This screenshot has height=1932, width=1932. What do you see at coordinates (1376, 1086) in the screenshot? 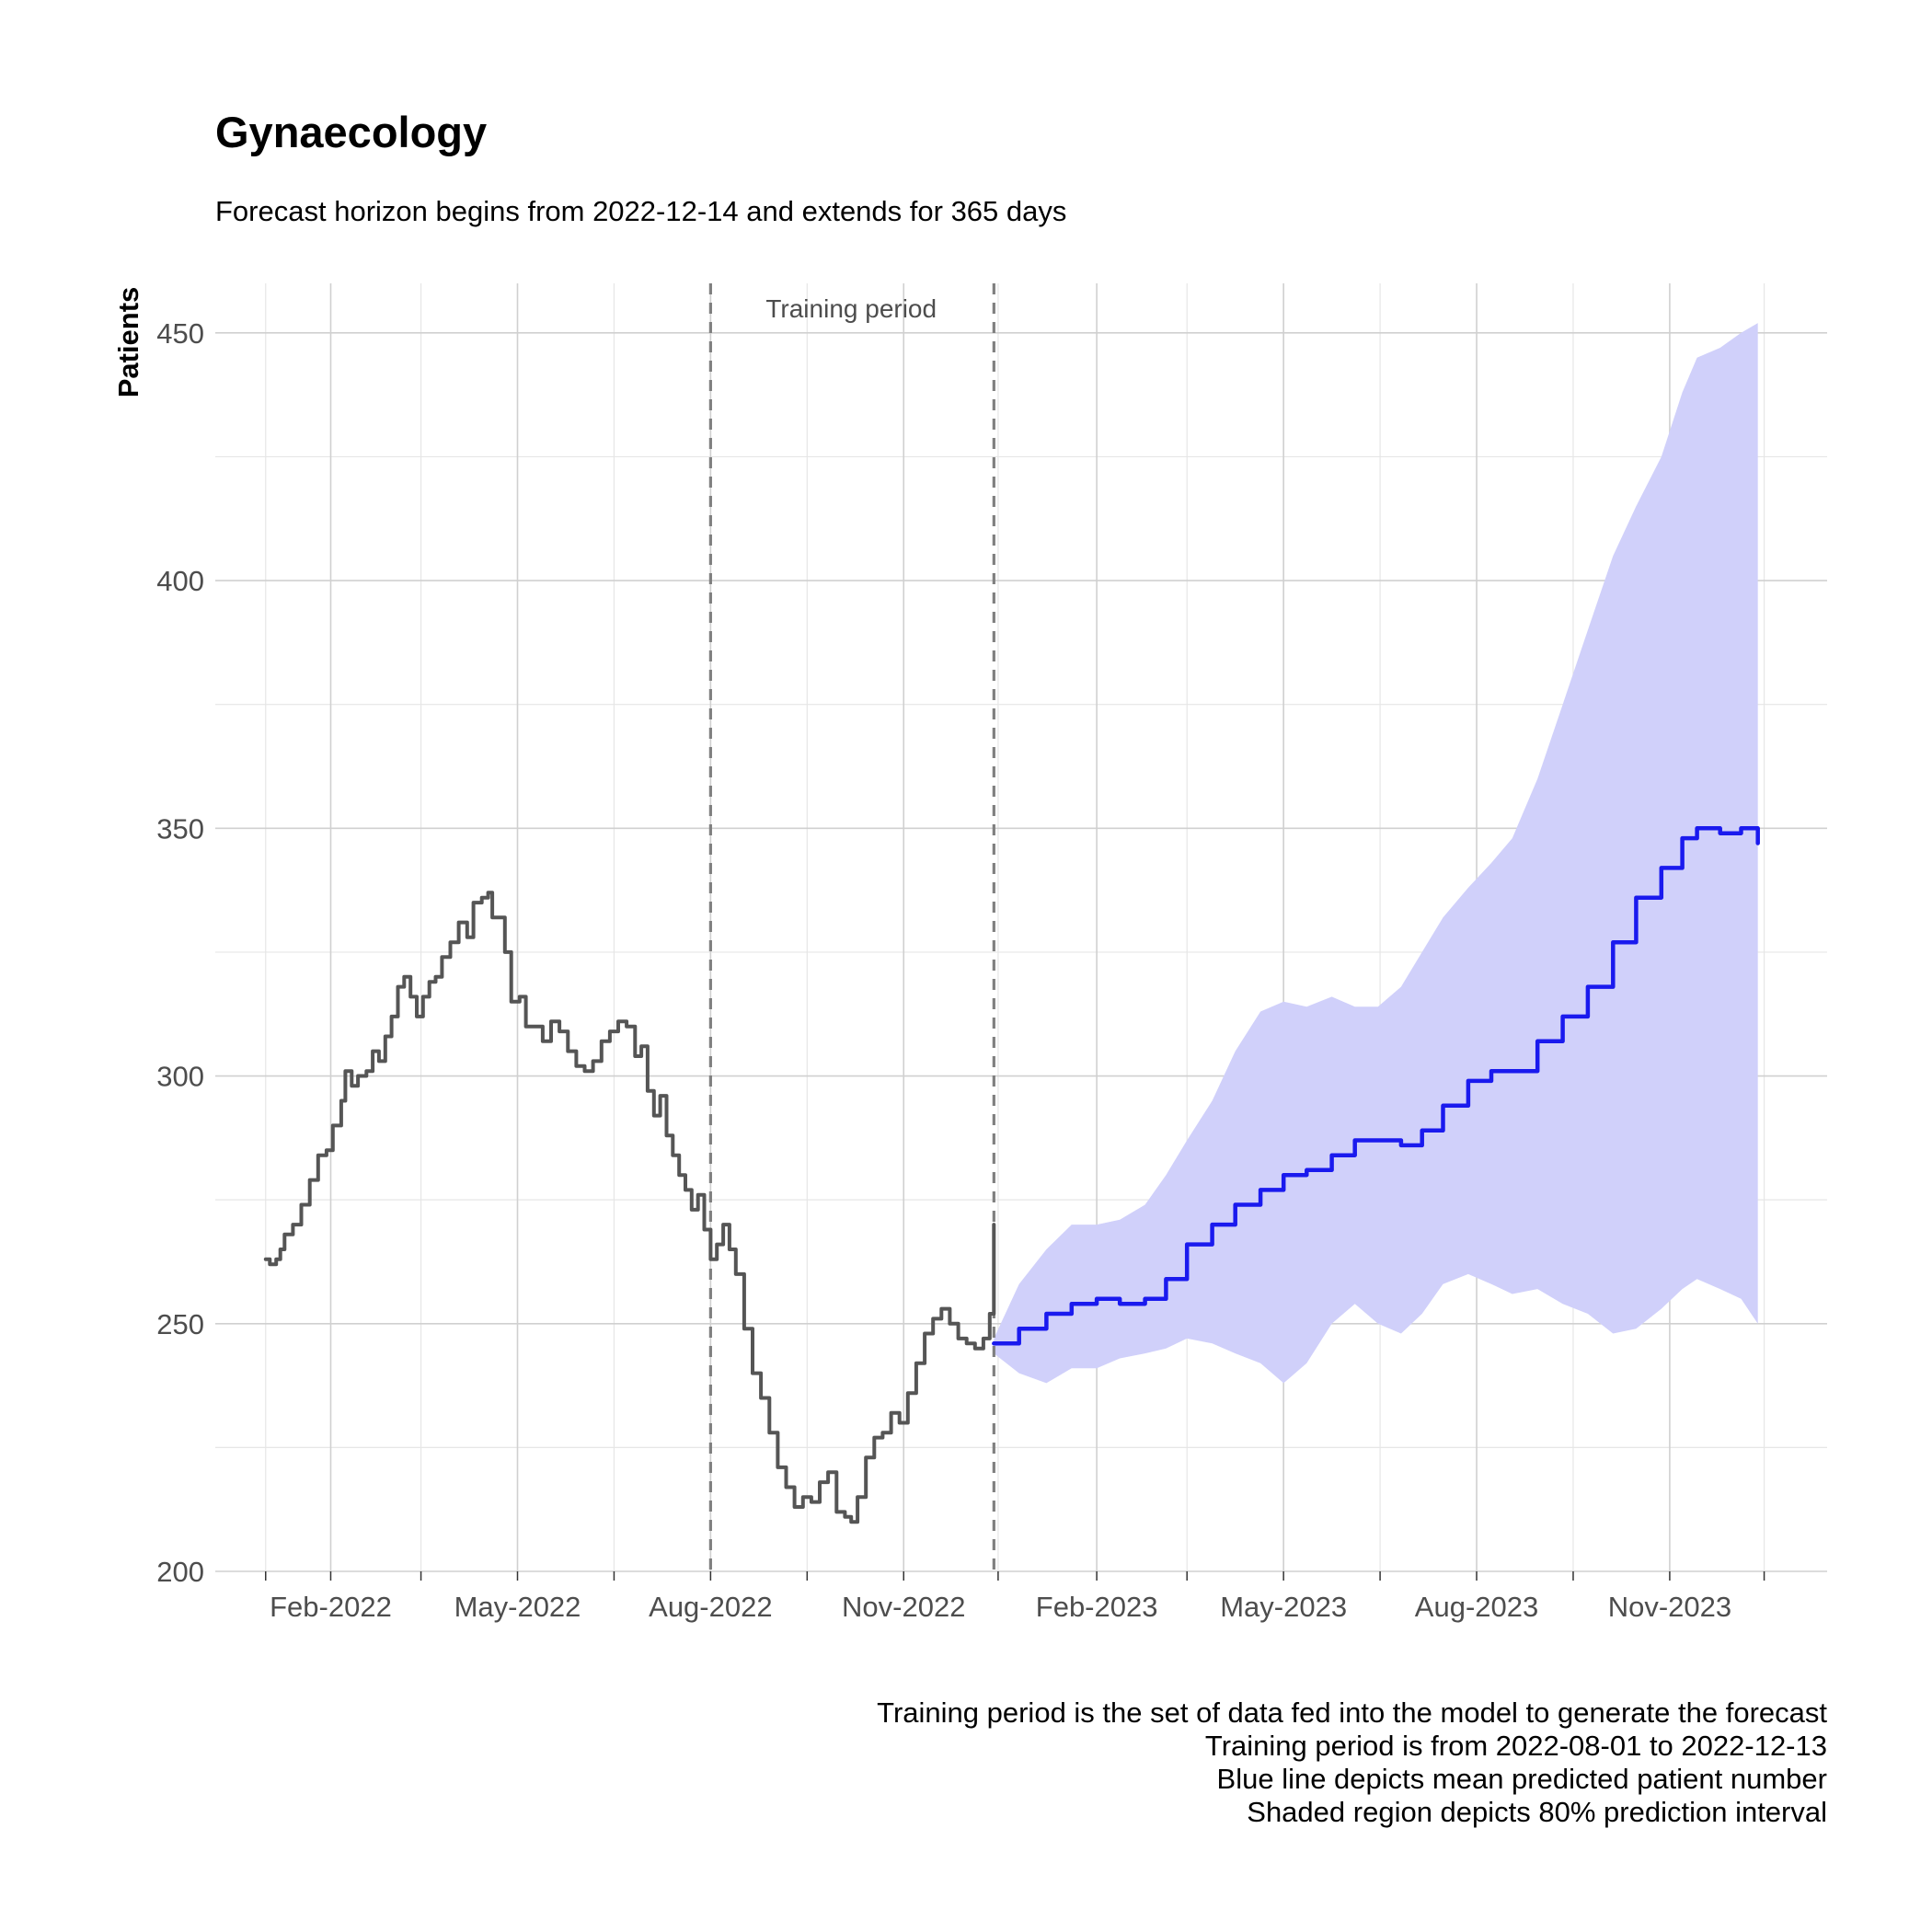
I see `mean-forecast-line` at bounding box center [1376, 1086].